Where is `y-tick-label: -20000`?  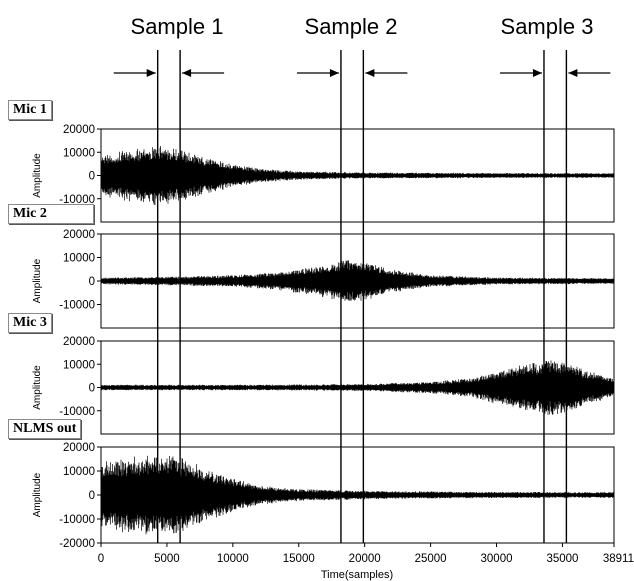
y-tick-label: -20000 is located at coordinates (77, 544).